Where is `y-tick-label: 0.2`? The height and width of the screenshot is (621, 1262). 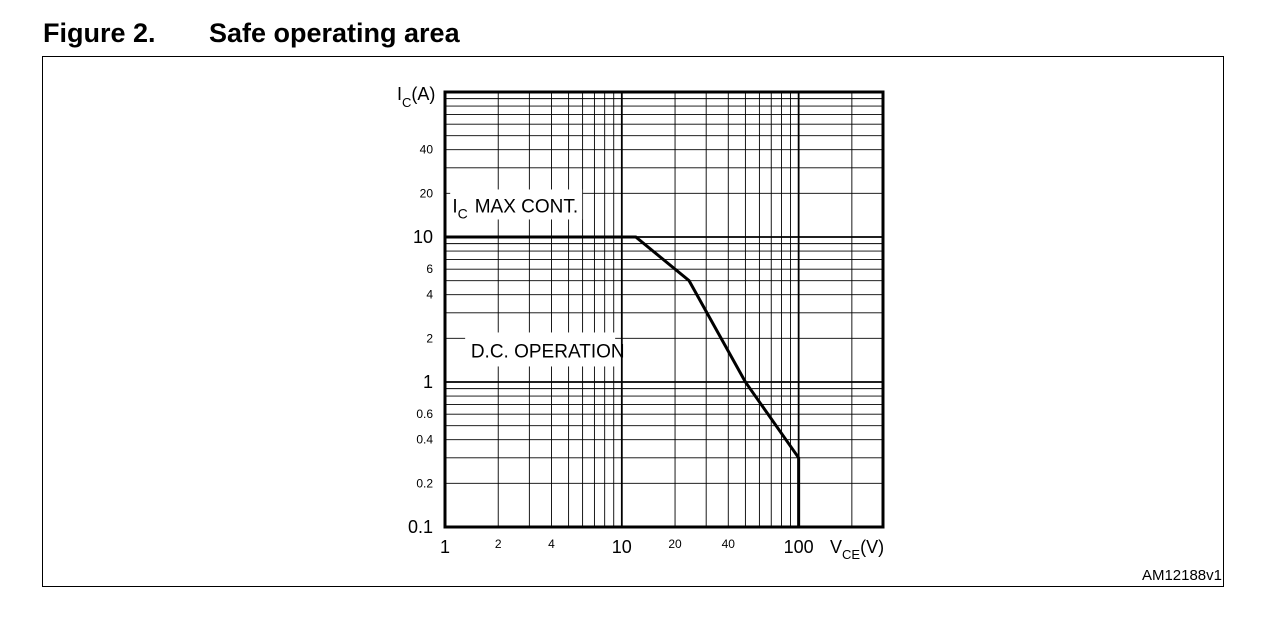 y-tick-label: 0.2 is located at coordinates (424, 483).